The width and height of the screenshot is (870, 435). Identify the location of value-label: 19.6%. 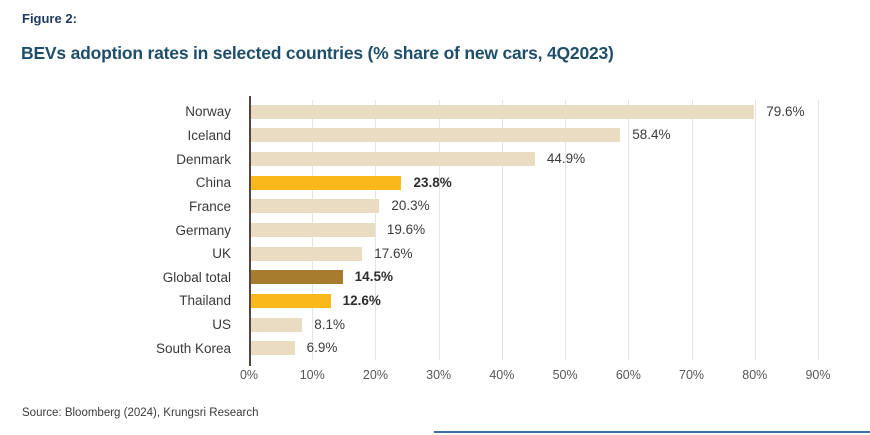
(406, 230).